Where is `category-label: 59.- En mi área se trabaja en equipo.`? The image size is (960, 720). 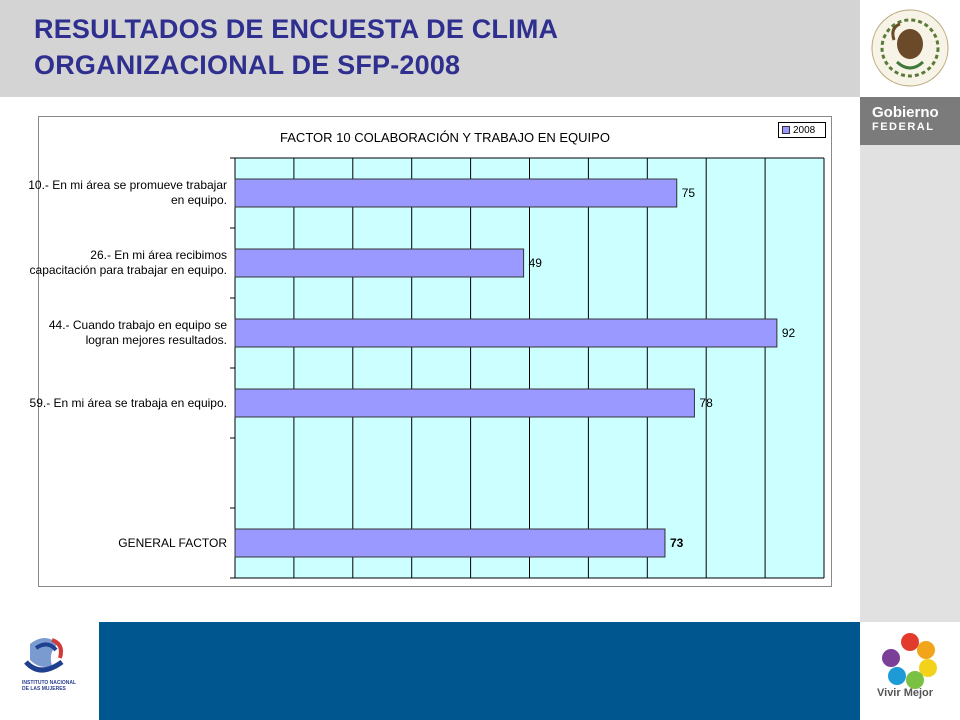
category-label: 59.- En mi área se trabaja en equipo. is located at coordinates (128, 402).